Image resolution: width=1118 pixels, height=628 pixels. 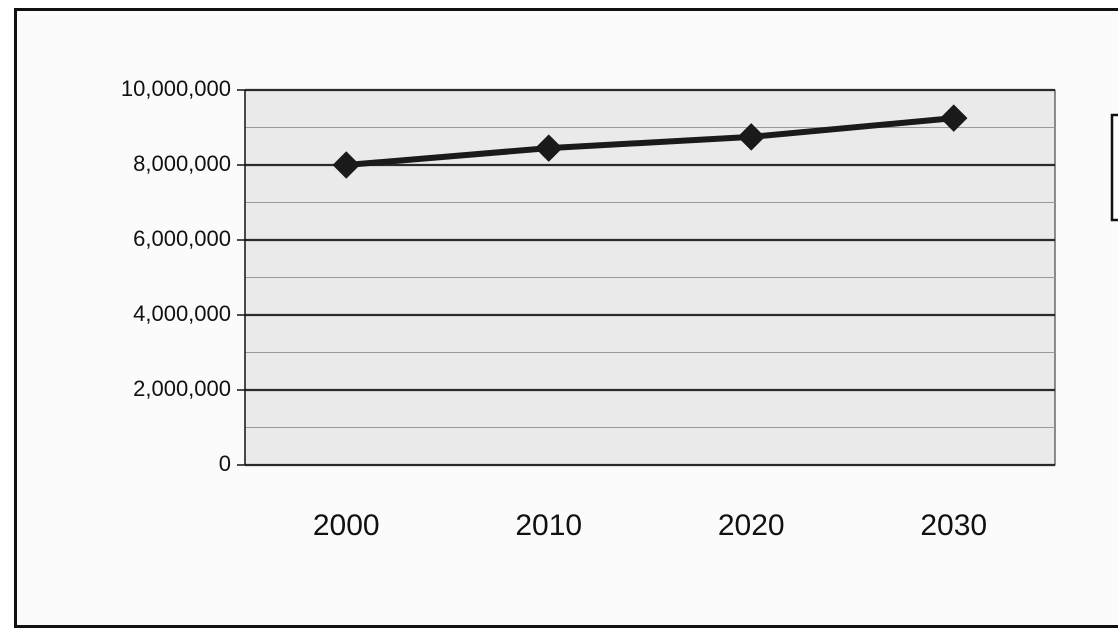 What do you see at coordinates (650, 525) in the screenshot?
I see `x-axis-ticks: 2000 2010 2020 2030` at bounding box center [650, 525].